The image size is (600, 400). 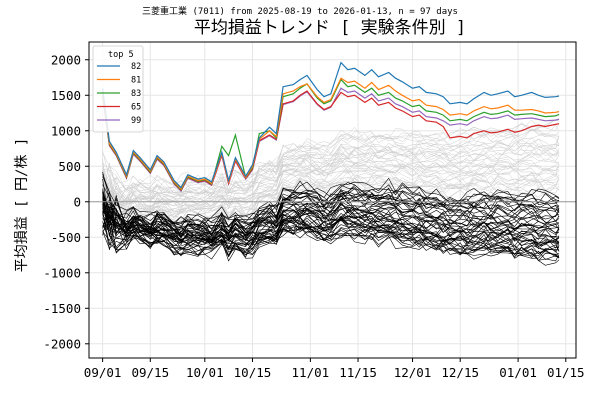 I want to click on y-tick-label: 0, so click(x=77, y=201).